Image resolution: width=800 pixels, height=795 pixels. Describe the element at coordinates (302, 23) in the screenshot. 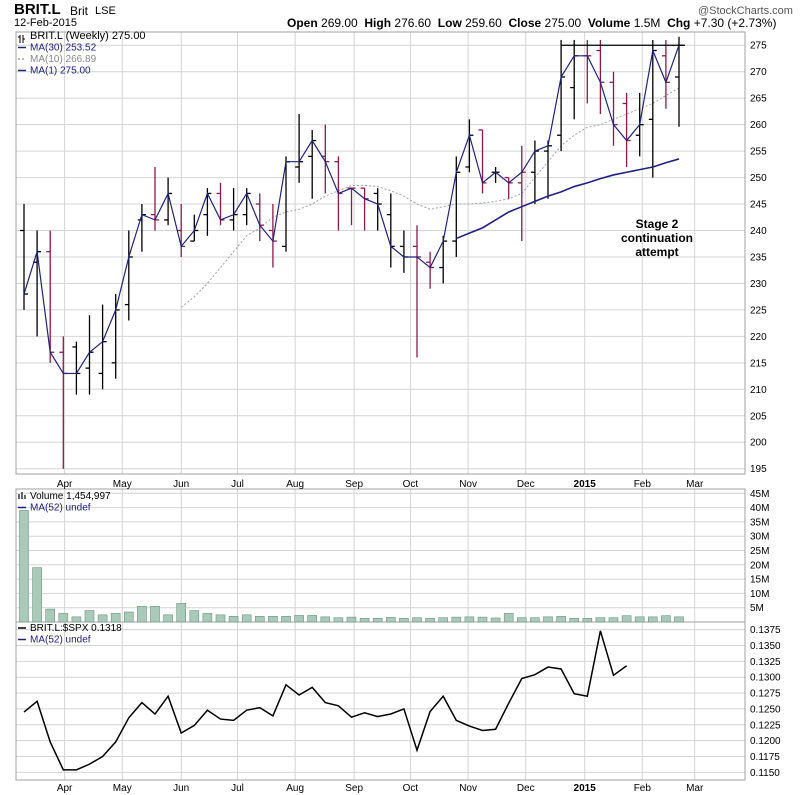

I see `open-label: Open` at that location.